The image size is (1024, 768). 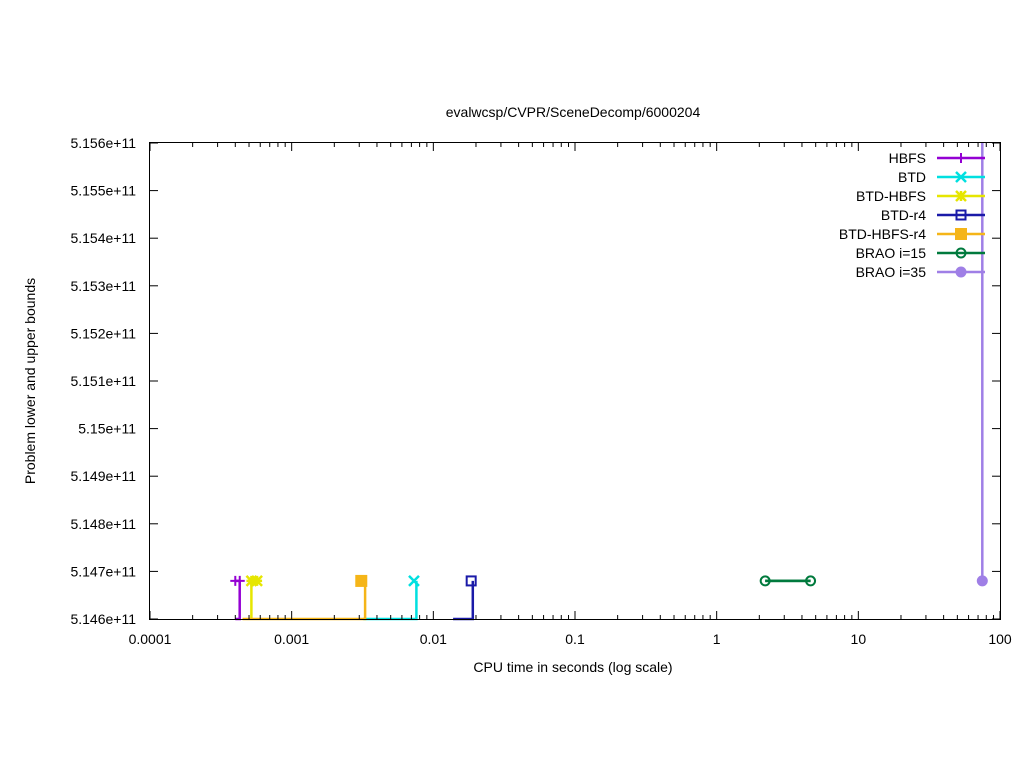 I want to click on legend-label: BTD, so click(x=912, y=177).